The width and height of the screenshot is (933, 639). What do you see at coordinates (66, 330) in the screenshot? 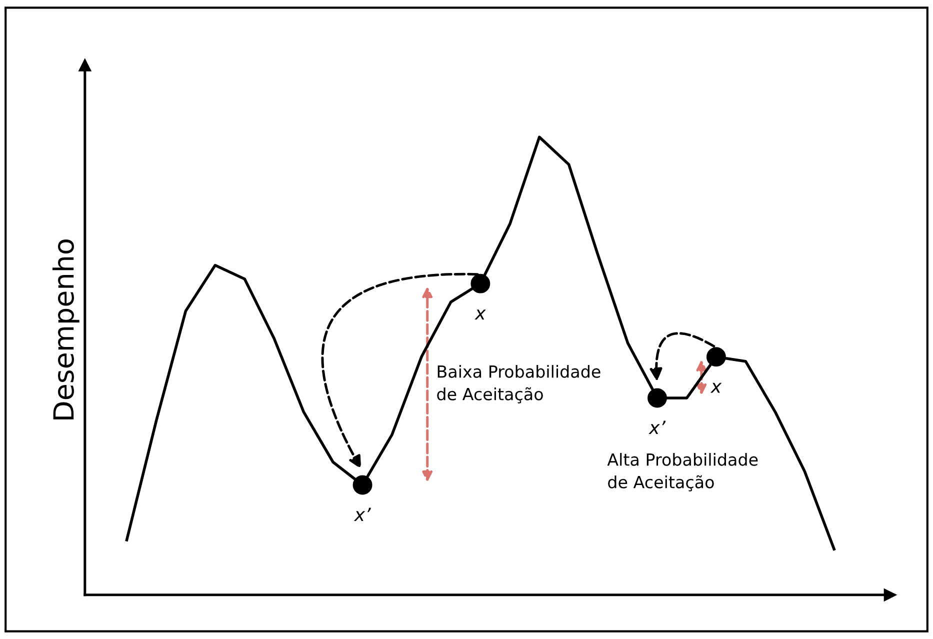
I see `y-axis-title: Desempenho` at bounding box center [66, 330].